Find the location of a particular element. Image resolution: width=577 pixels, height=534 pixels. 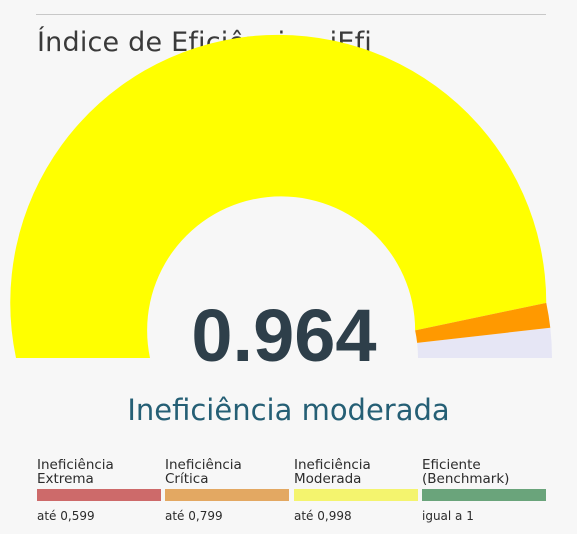

legend-threshold: até 0,599 is located at coordinates (66, 516).